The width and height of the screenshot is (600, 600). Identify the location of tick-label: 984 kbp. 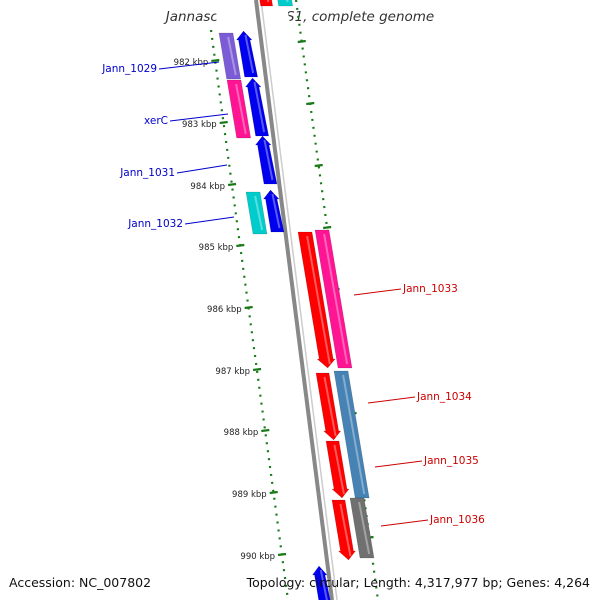
(207, 187).